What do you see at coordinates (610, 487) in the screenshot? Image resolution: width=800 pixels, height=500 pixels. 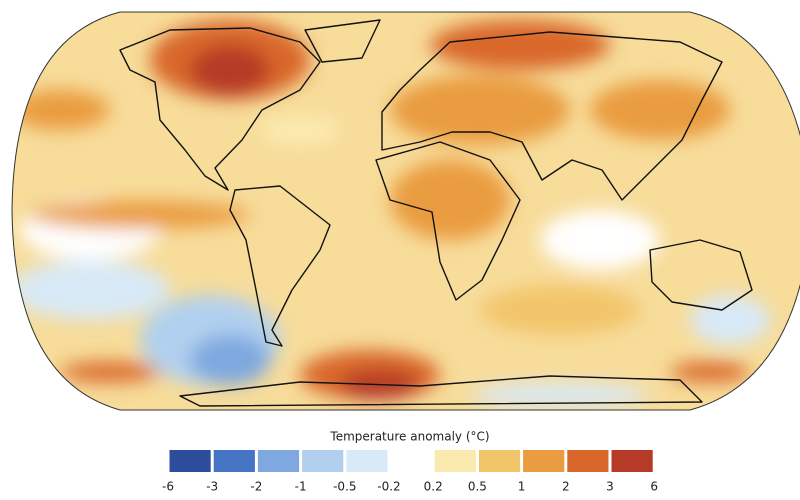 I see `legend-tick-label: 3` at bounding box center [610, 487].